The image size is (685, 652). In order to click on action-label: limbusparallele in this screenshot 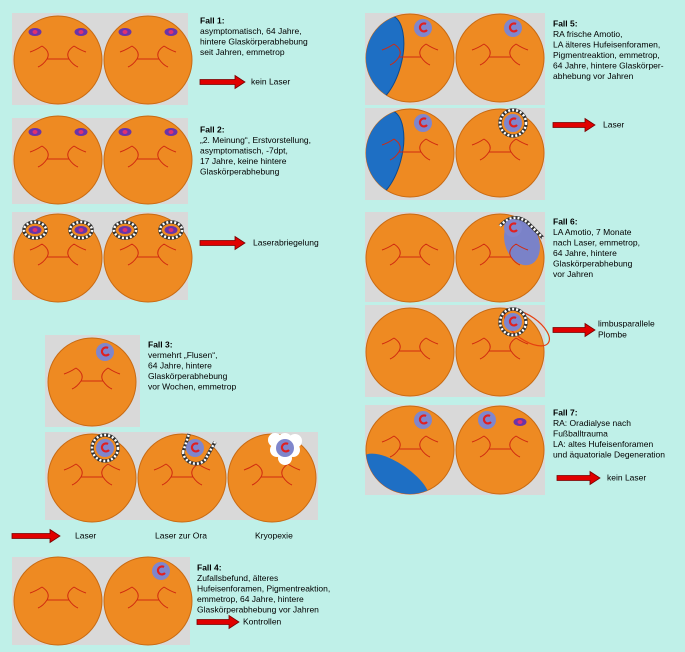, I will do `click(626, 323)`.